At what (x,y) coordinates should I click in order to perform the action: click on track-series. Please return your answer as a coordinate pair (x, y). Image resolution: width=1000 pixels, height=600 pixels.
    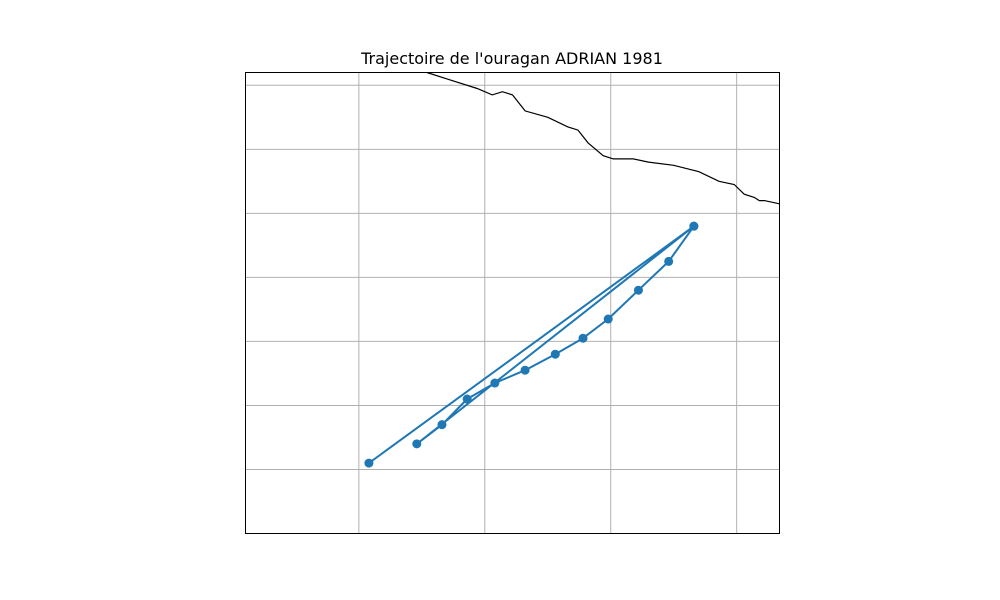
    Looking at the image, I should click on (531, 344).